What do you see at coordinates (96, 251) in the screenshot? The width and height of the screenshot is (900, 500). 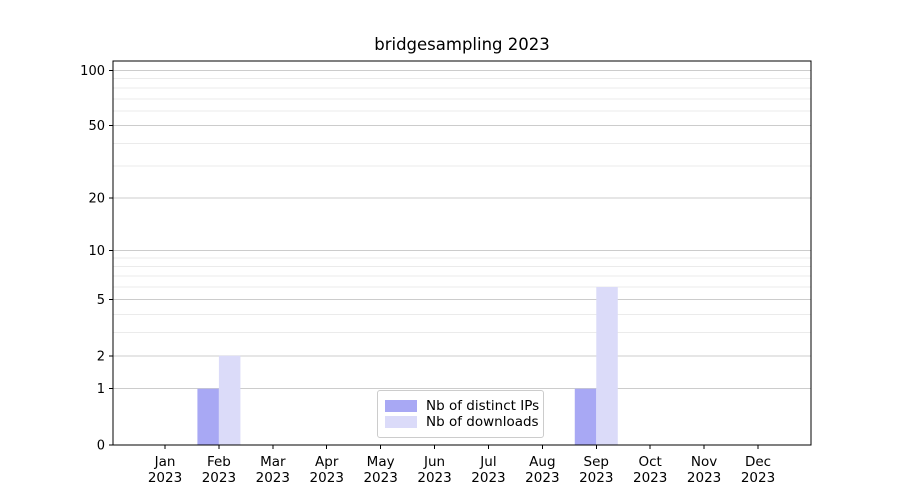 I see `y-tick-label-10: 10` at bounding box center [96, 251].